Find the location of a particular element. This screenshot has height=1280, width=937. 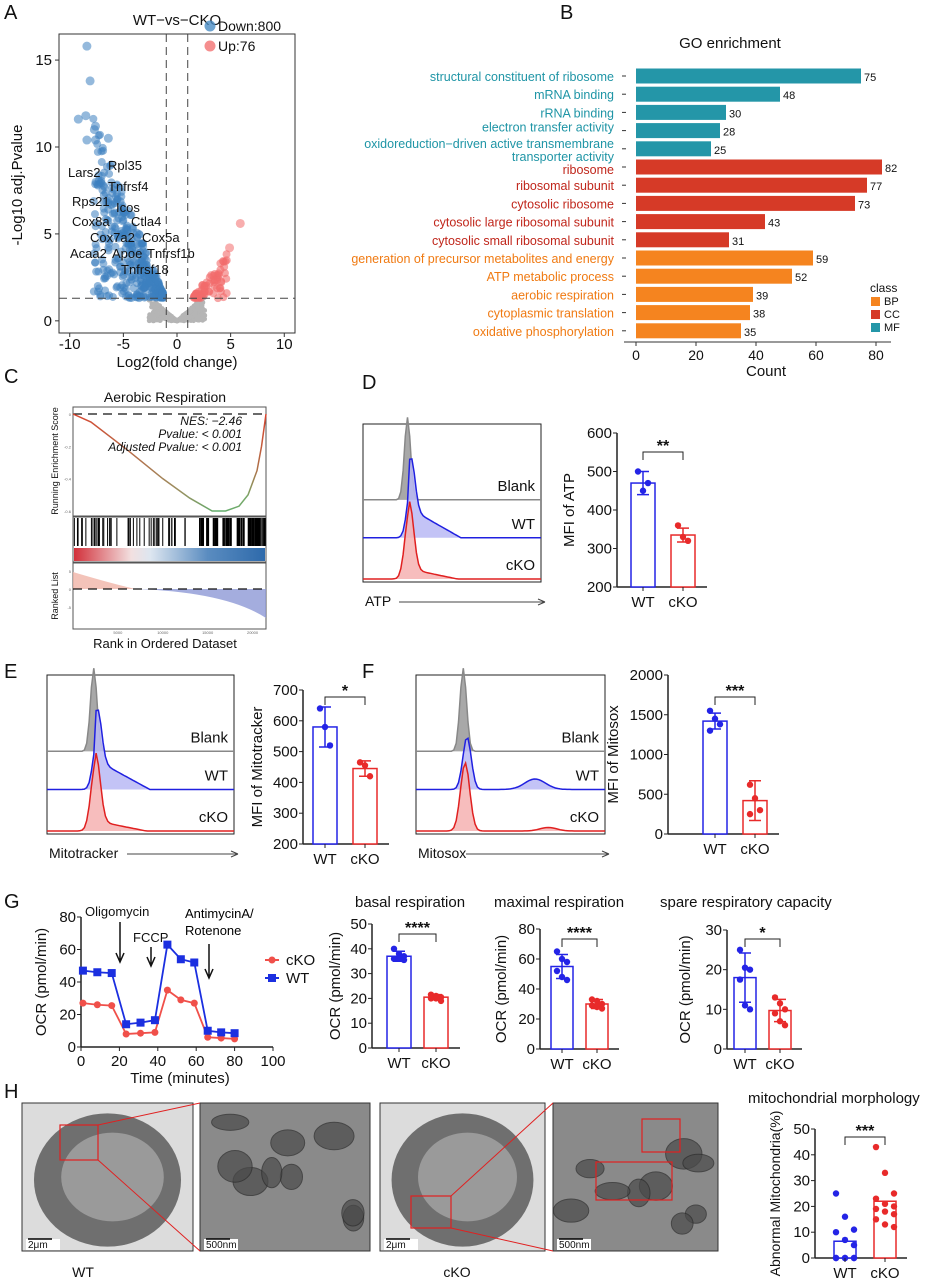

gene-label: Apoe is located at coordinates (127, 253).